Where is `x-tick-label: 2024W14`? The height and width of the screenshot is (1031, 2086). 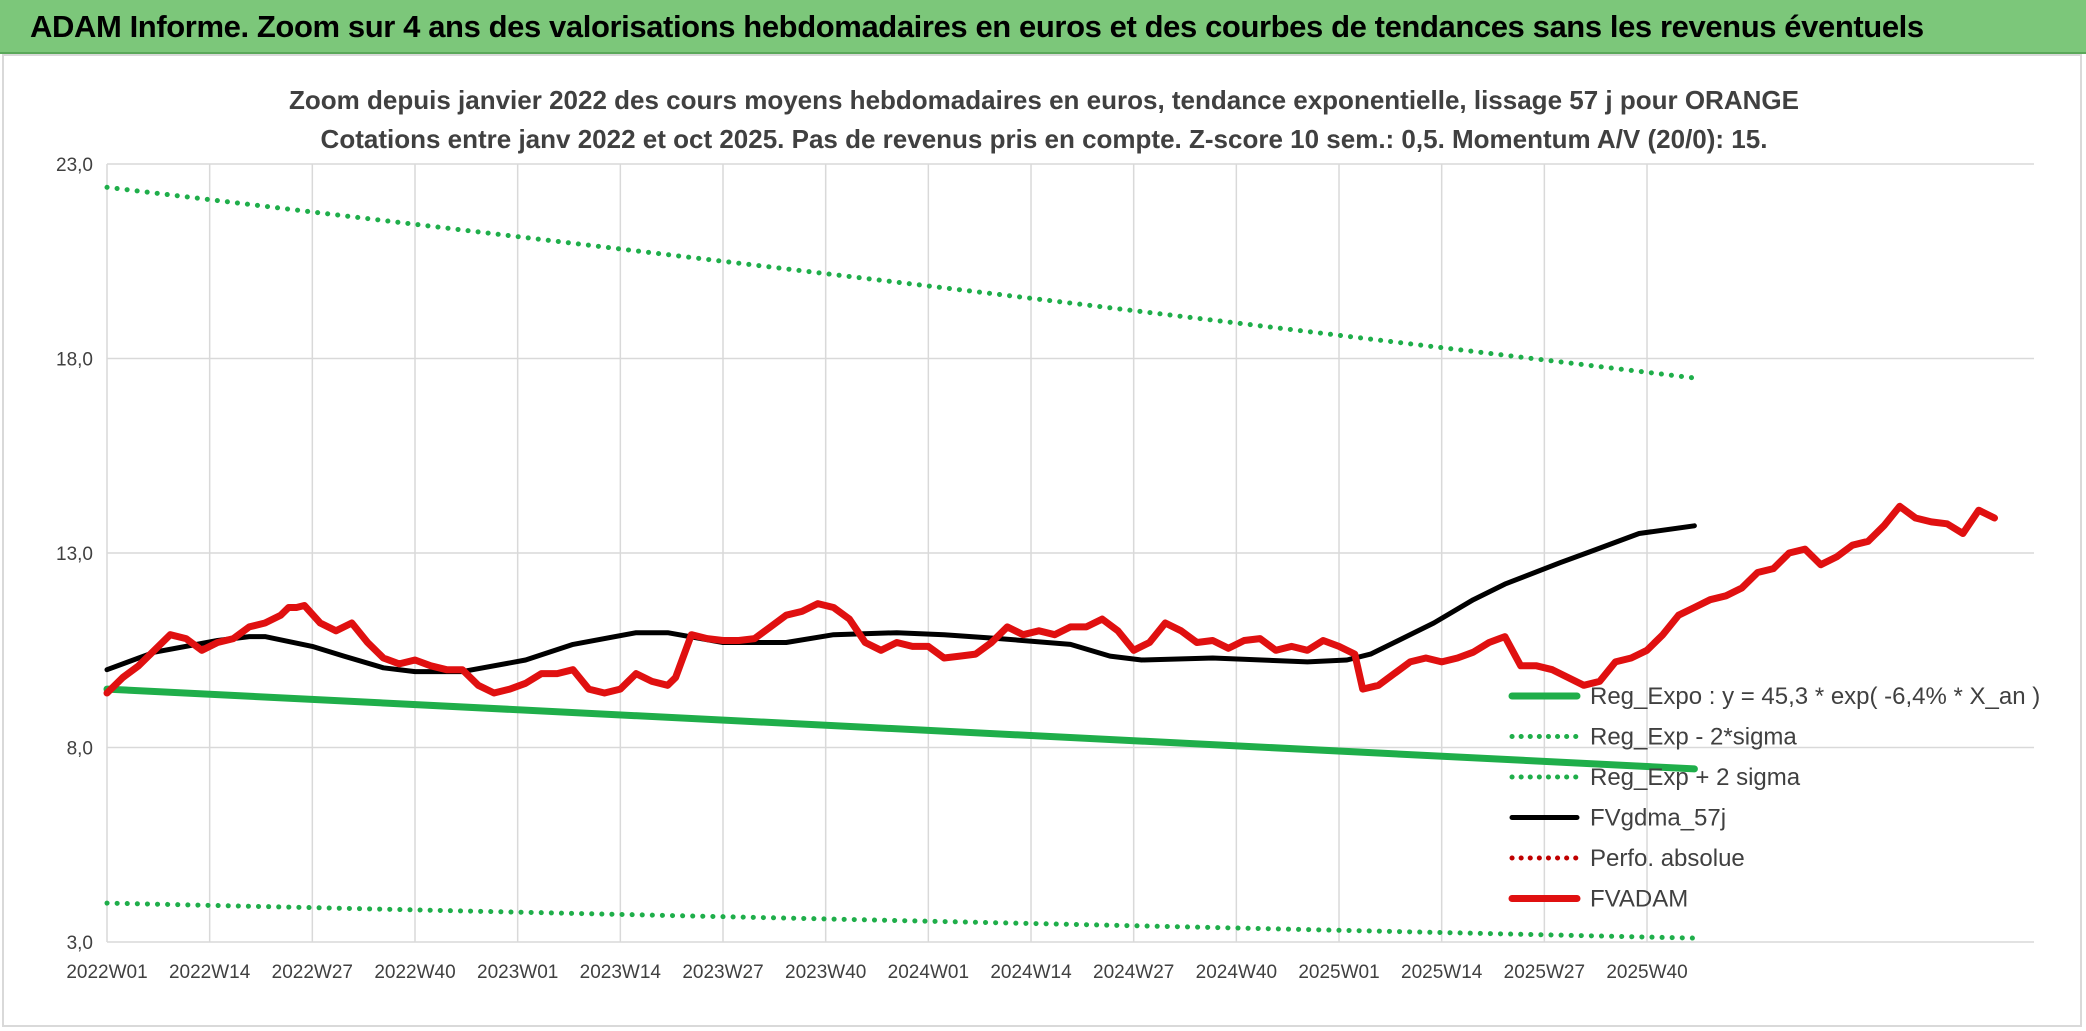
x-tick-label: 2024W14 is located at coordinates (1031, 972).